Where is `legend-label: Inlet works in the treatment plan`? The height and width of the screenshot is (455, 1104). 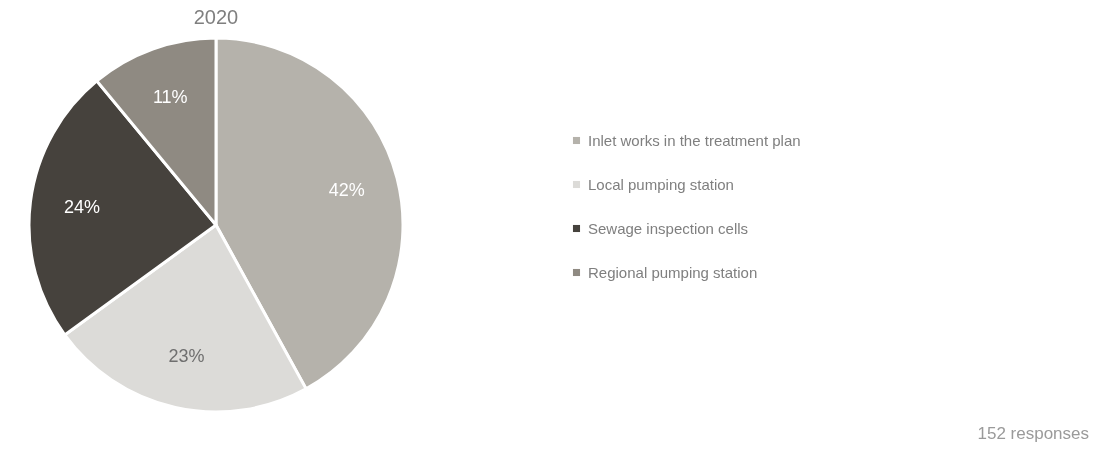
legend-label: Inlet works in the treatment plan is located at coordinates (694, 140).